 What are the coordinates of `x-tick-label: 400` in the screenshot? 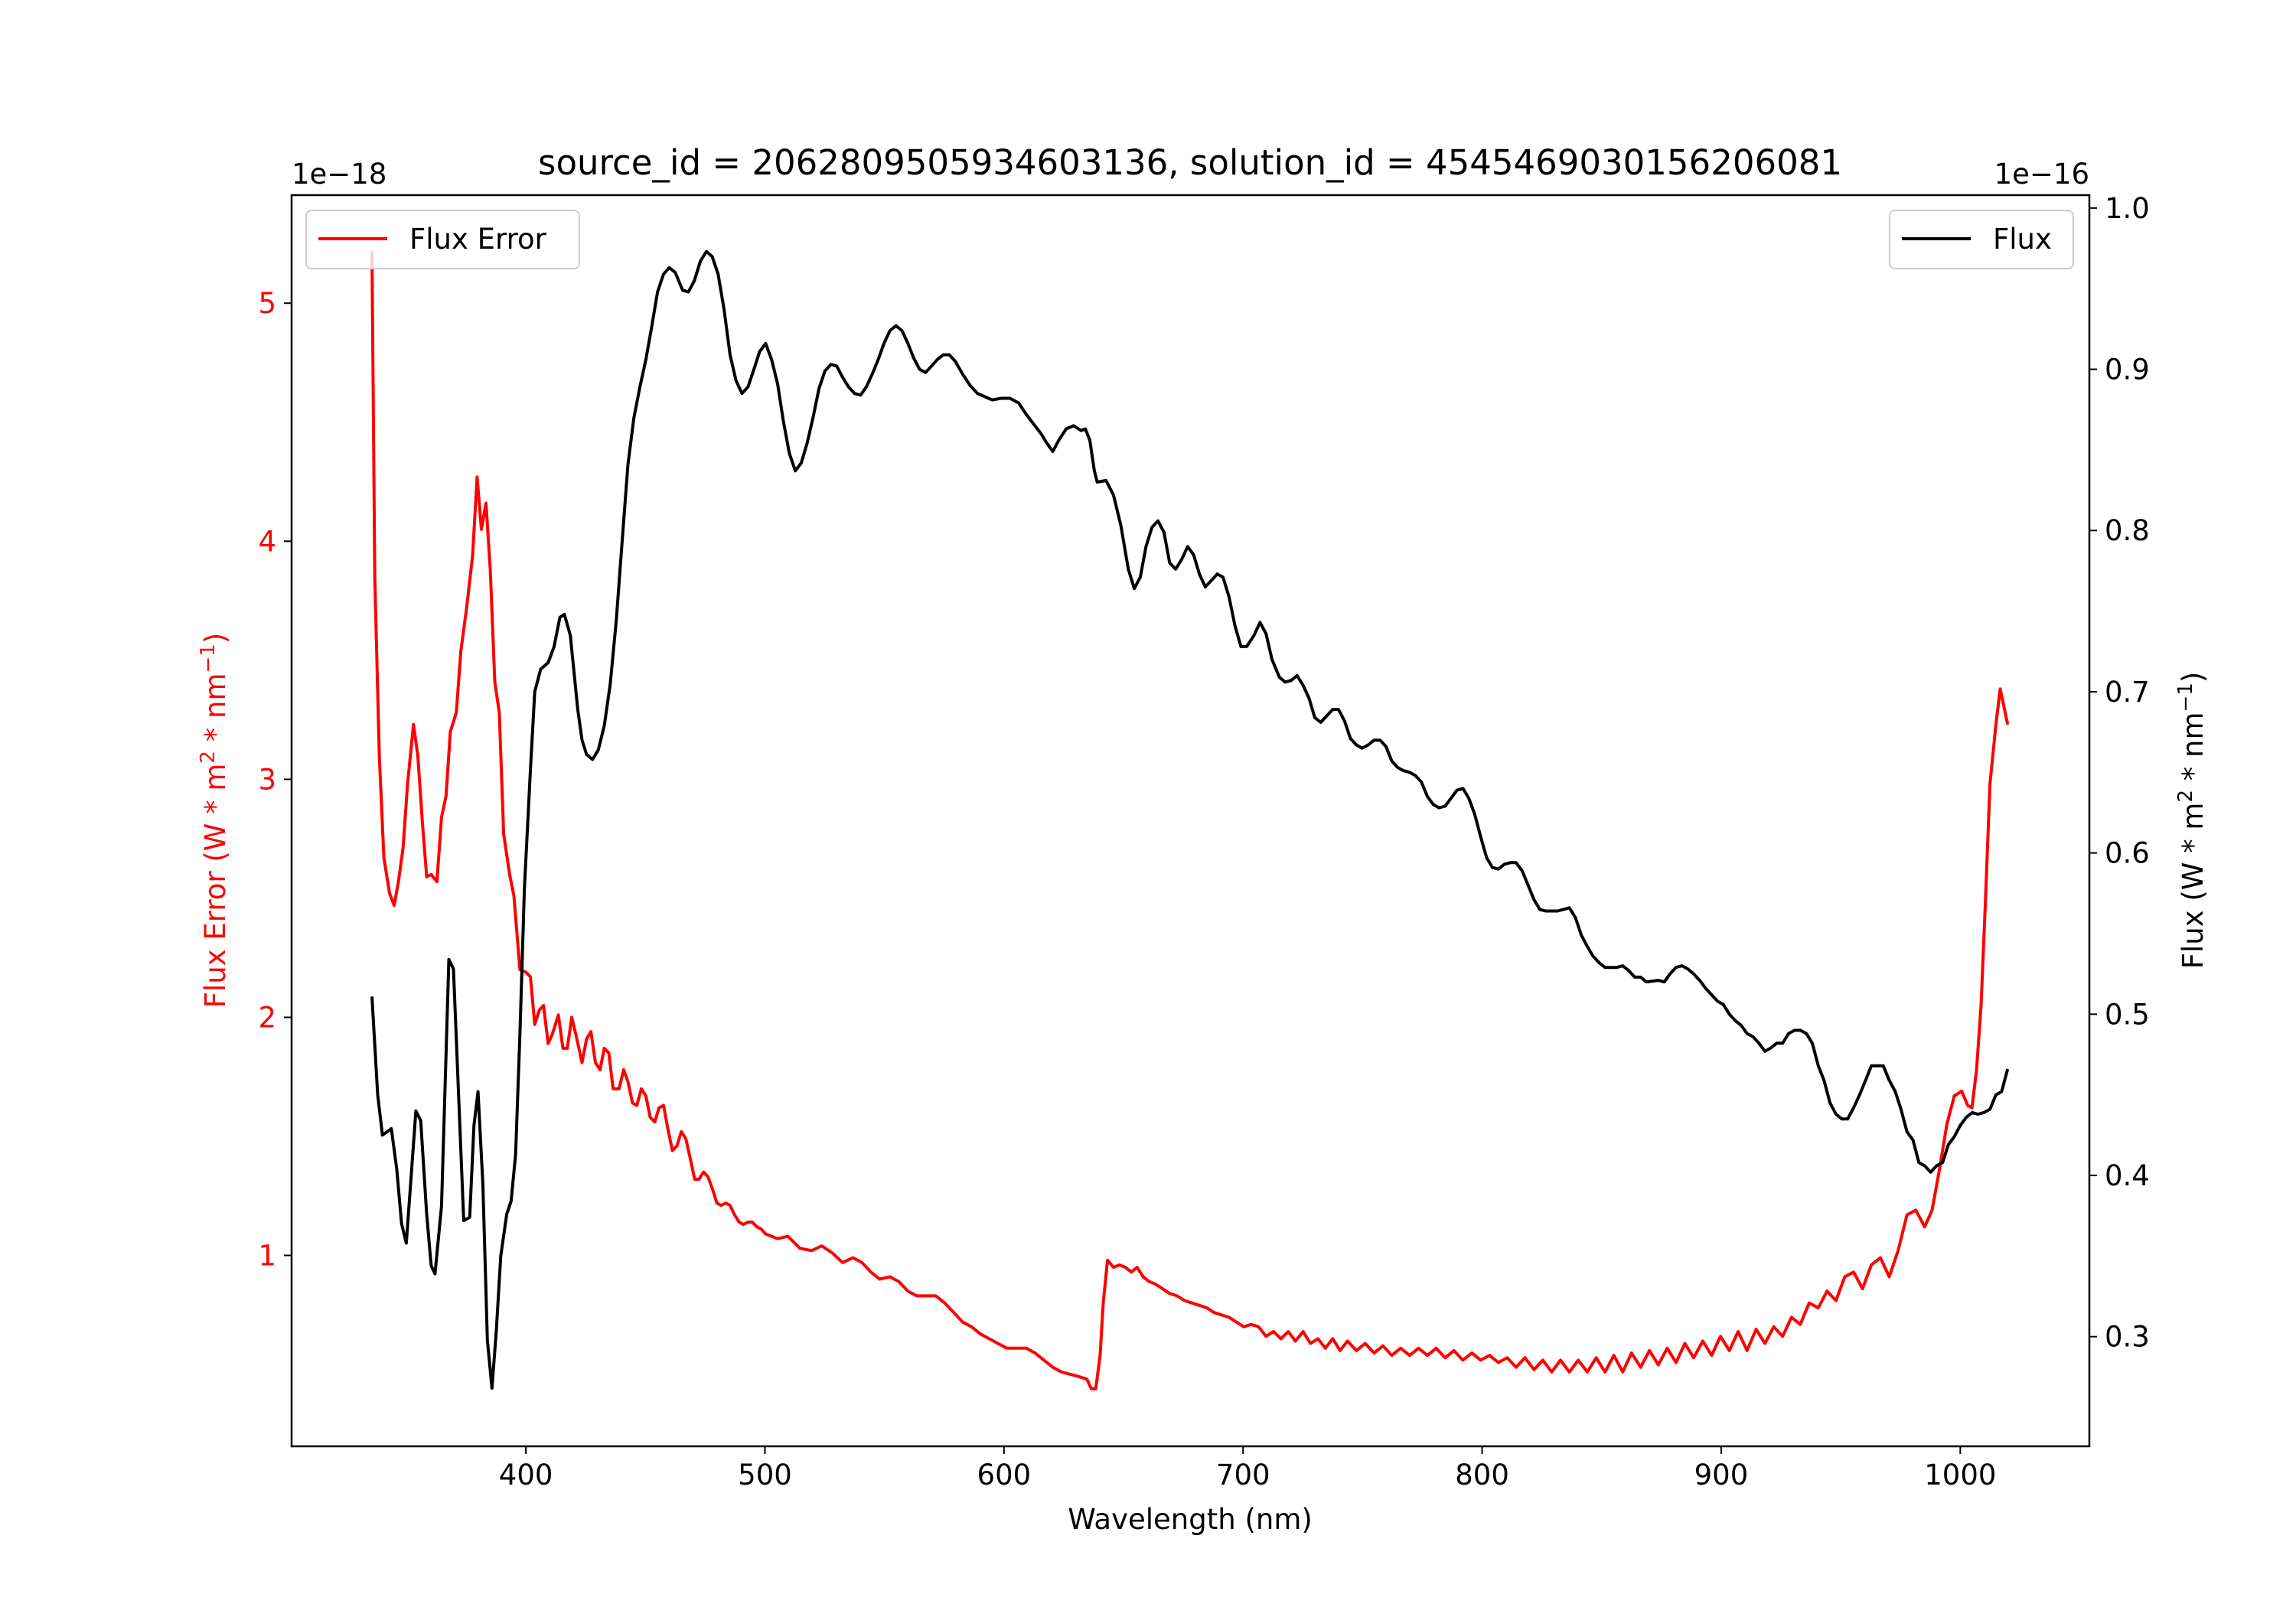 It's located at (526, 1475).